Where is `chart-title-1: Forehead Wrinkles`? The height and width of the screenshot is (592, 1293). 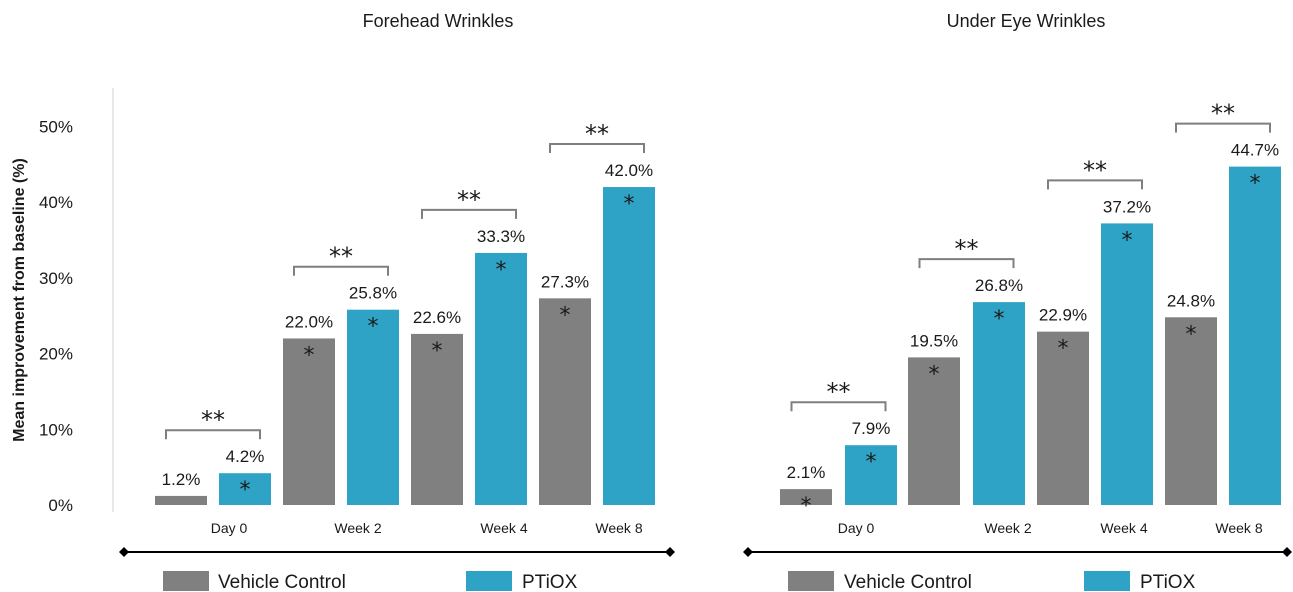
chart-title-1: Forehead Wrinkles is located at coordinates (438, 21).